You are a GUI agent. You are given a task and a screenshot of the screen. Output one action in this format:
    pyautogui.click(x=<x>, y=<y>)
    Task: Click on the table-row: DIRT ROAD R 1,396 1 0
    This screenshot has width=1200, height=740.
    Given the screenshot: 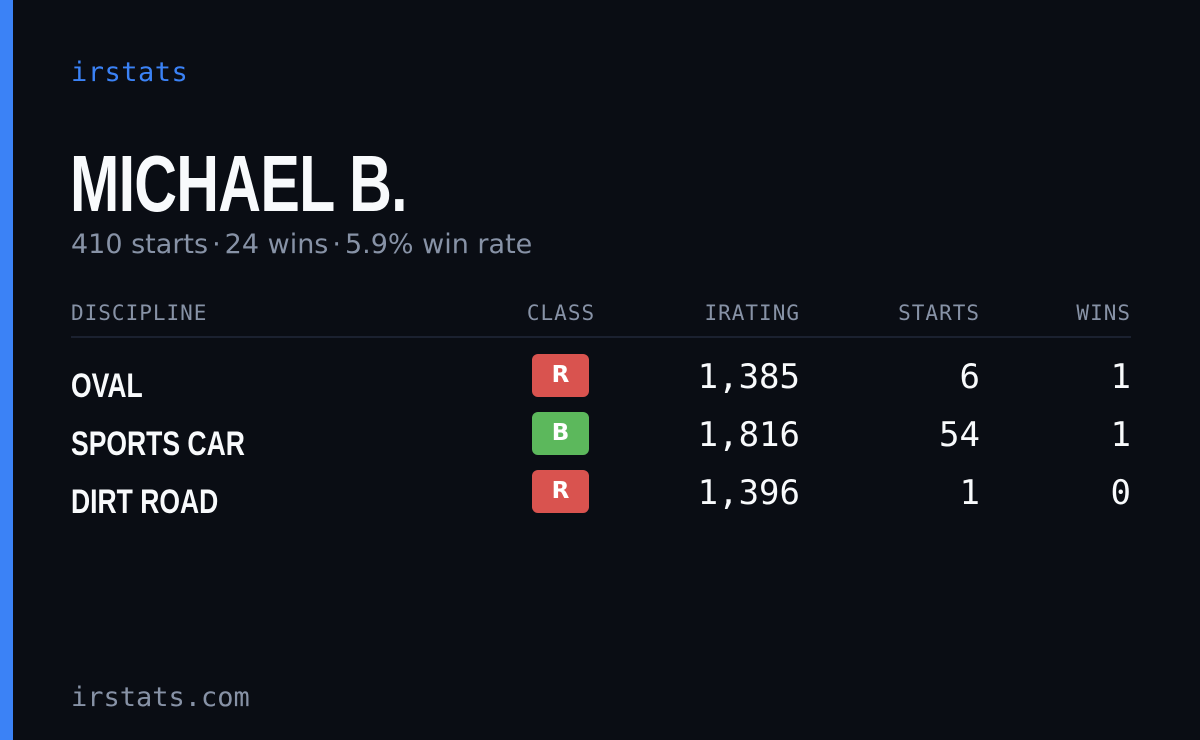 What is the action you would take?
    pyautogui.click(x=601, y=499)
    